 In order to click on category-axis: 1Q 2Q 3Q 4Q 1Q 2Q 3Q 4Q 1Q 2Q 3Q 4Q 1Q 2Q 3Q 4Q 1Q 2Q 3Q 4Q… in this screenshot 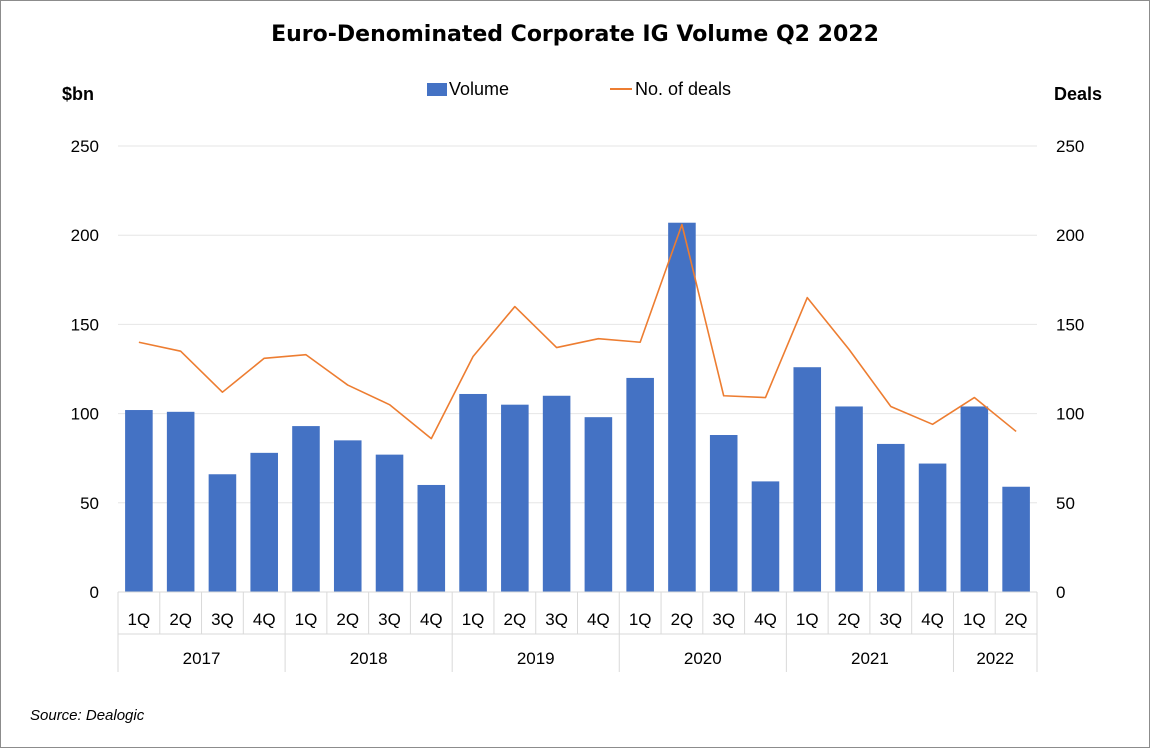, I will do `click(577, 631)`.